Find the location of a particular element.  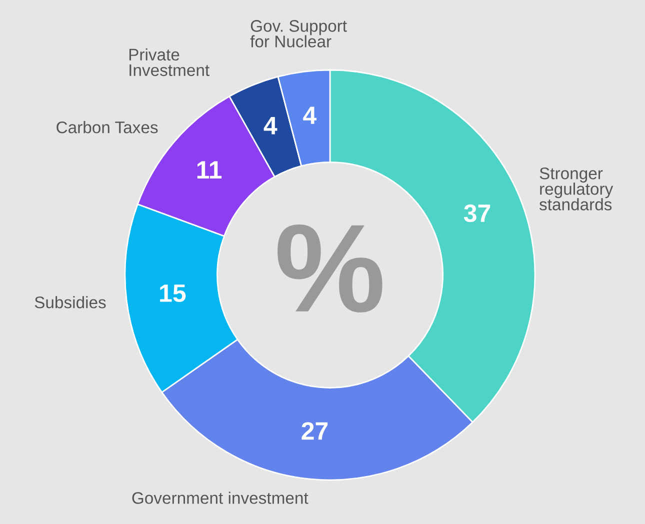

slice-label: Carbon Taxes is located at coordinates (107, 127).